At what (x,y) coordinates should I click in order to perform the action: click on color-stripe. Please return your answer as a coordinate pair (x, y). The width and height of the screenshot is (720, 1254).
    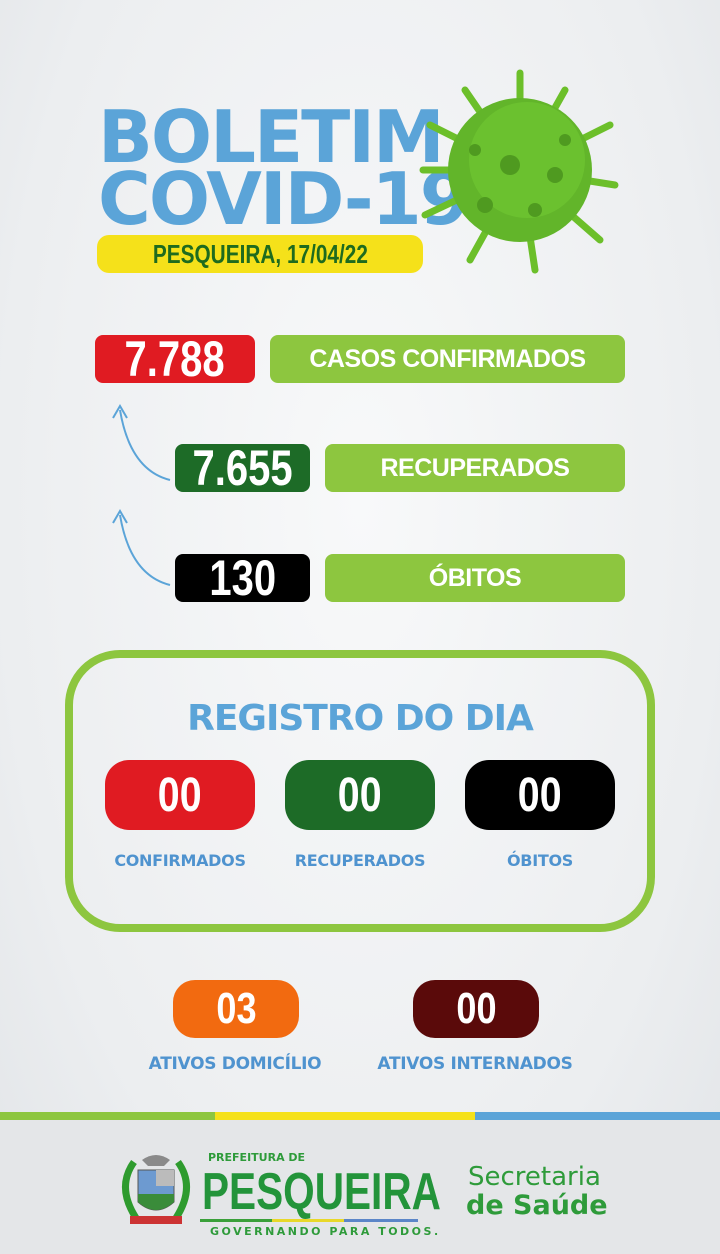
    Looking at the image, I should click on (360, 1116).